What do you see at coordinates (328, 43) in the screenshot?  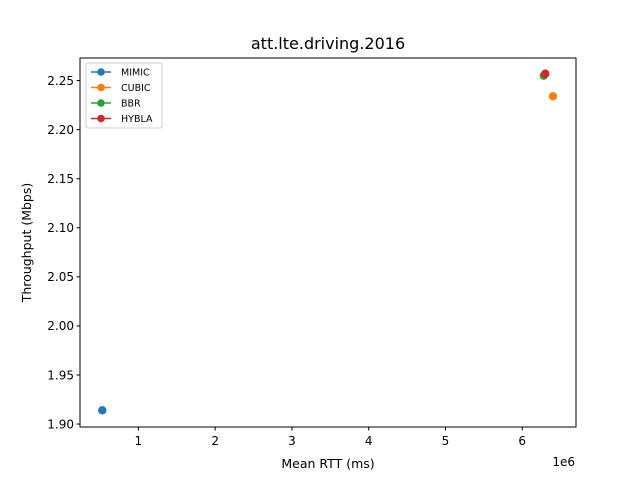 I see `chart-title: att.lte.driving.2016` at bounding box center [328, 43].